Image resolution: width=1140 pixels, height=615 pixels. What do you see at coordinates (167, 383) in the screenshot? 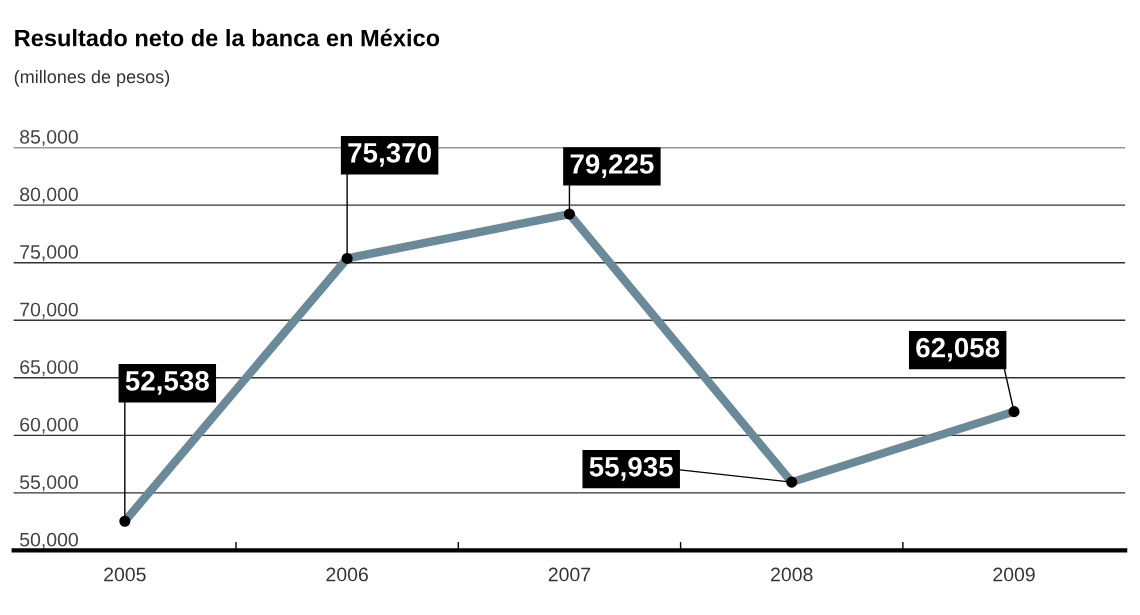
I see `data-label: 52,538` at bounding box center [167, 383].